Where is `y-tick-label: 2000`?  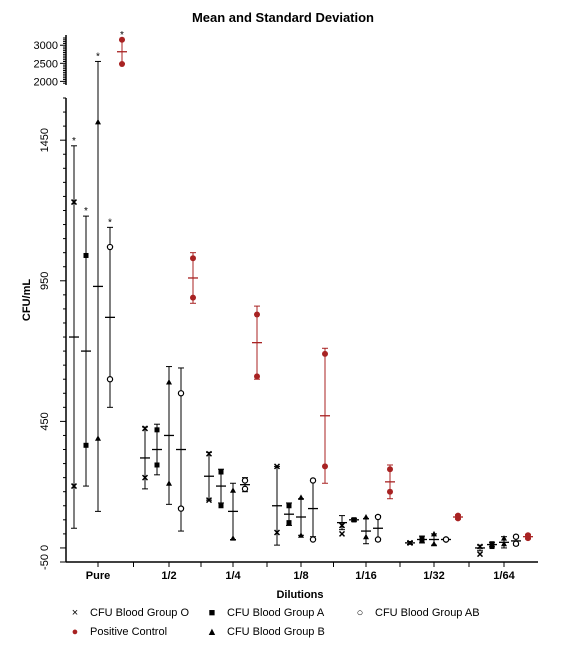 y-tick-label: 2000 is located at coordinates (46, 82).